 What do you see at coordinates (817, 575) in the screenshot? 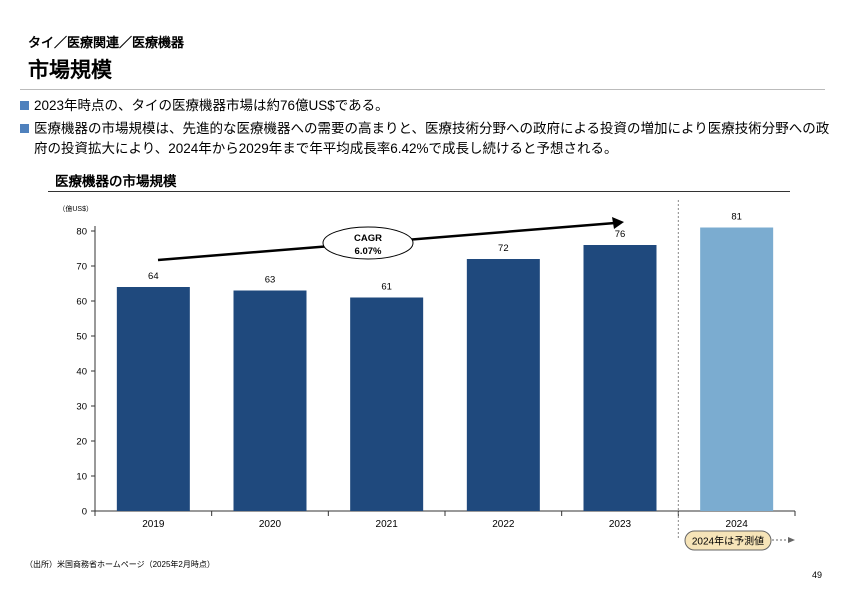
I see `page-number: 49` at bounding box center [817, 575].